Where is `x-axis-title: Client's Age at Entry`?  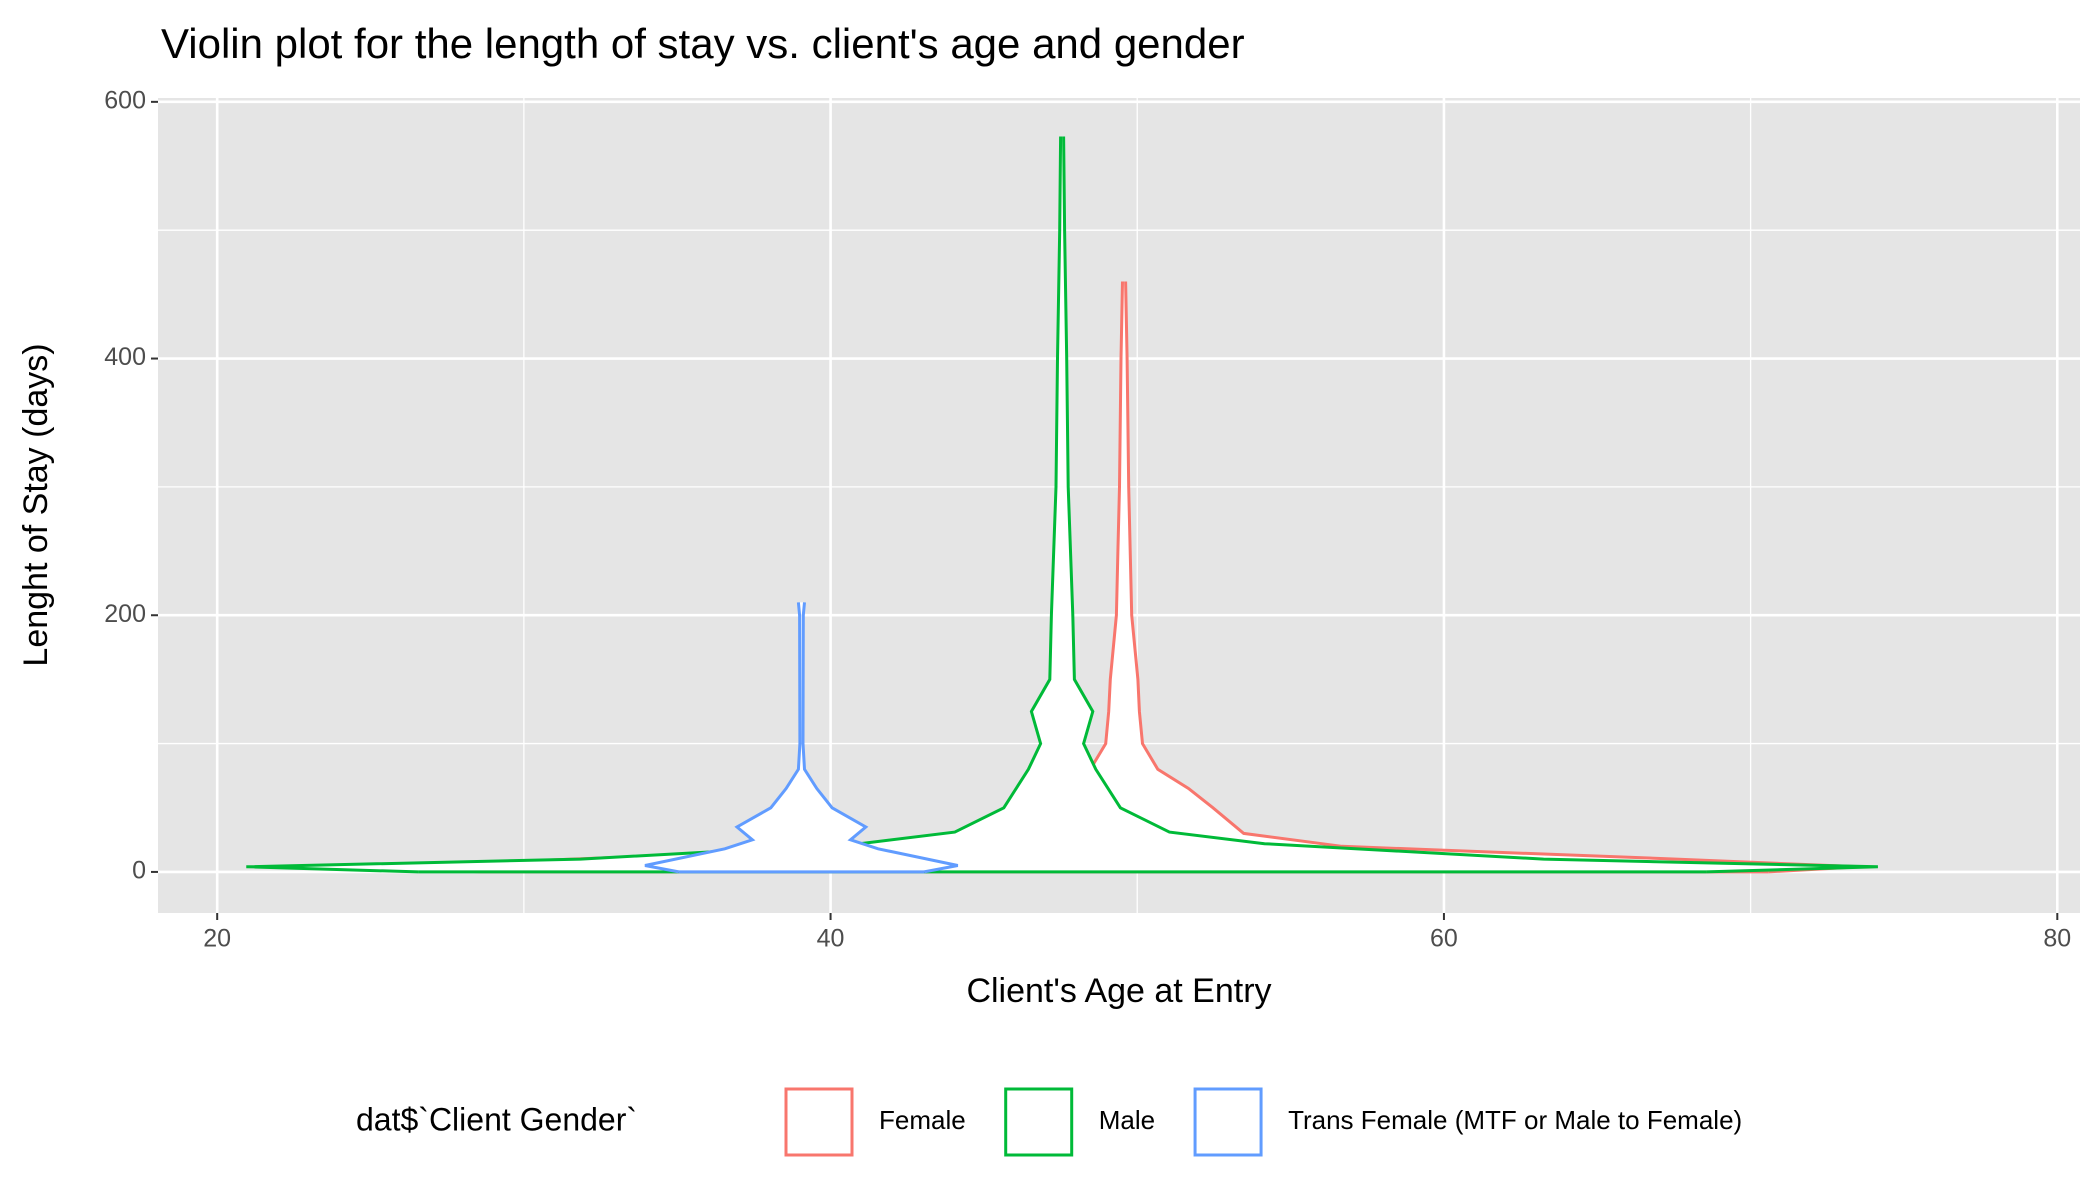 x-axis-title: Client's Age at Entry is located at coordinates (1118, 991).